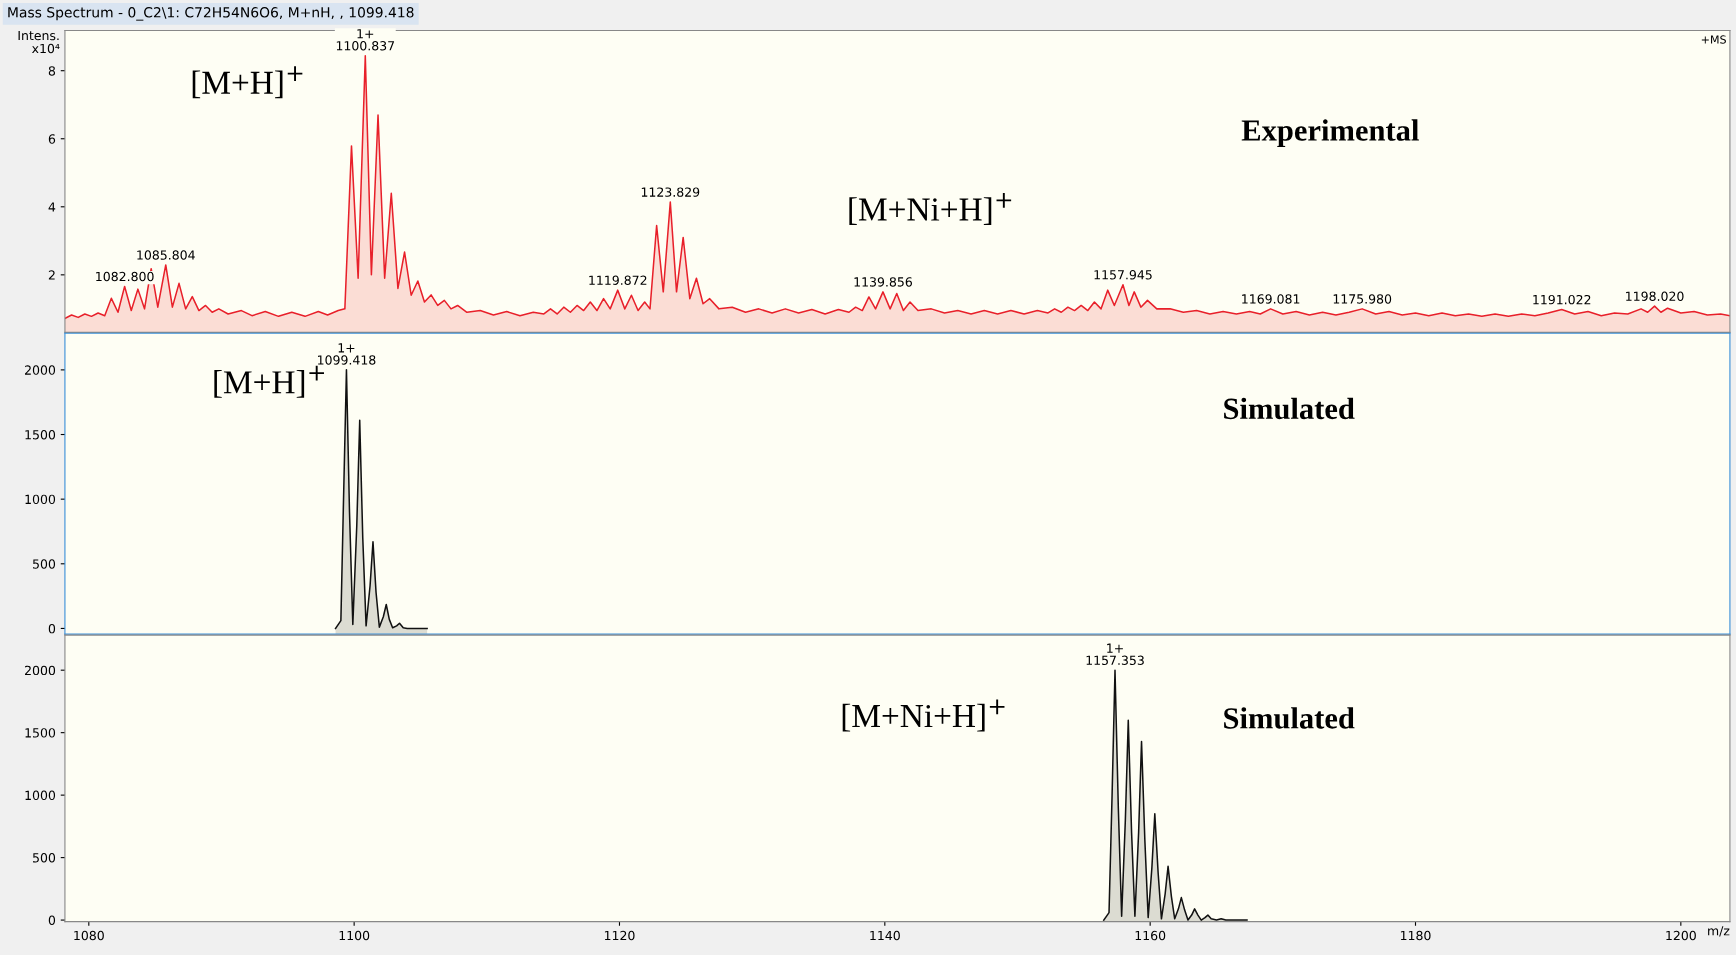 This screenshot has width=1736, height=955. I want to click on x-tick-label: 1200, so click(1681, 935).